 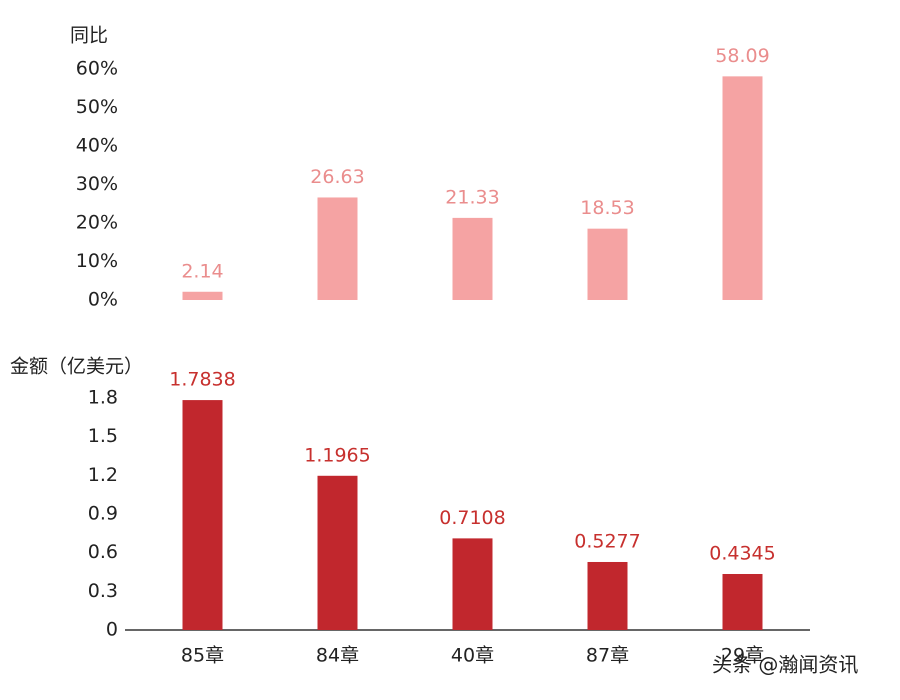 I want to click on data-label: 18.53, so click(x=607, y=208).